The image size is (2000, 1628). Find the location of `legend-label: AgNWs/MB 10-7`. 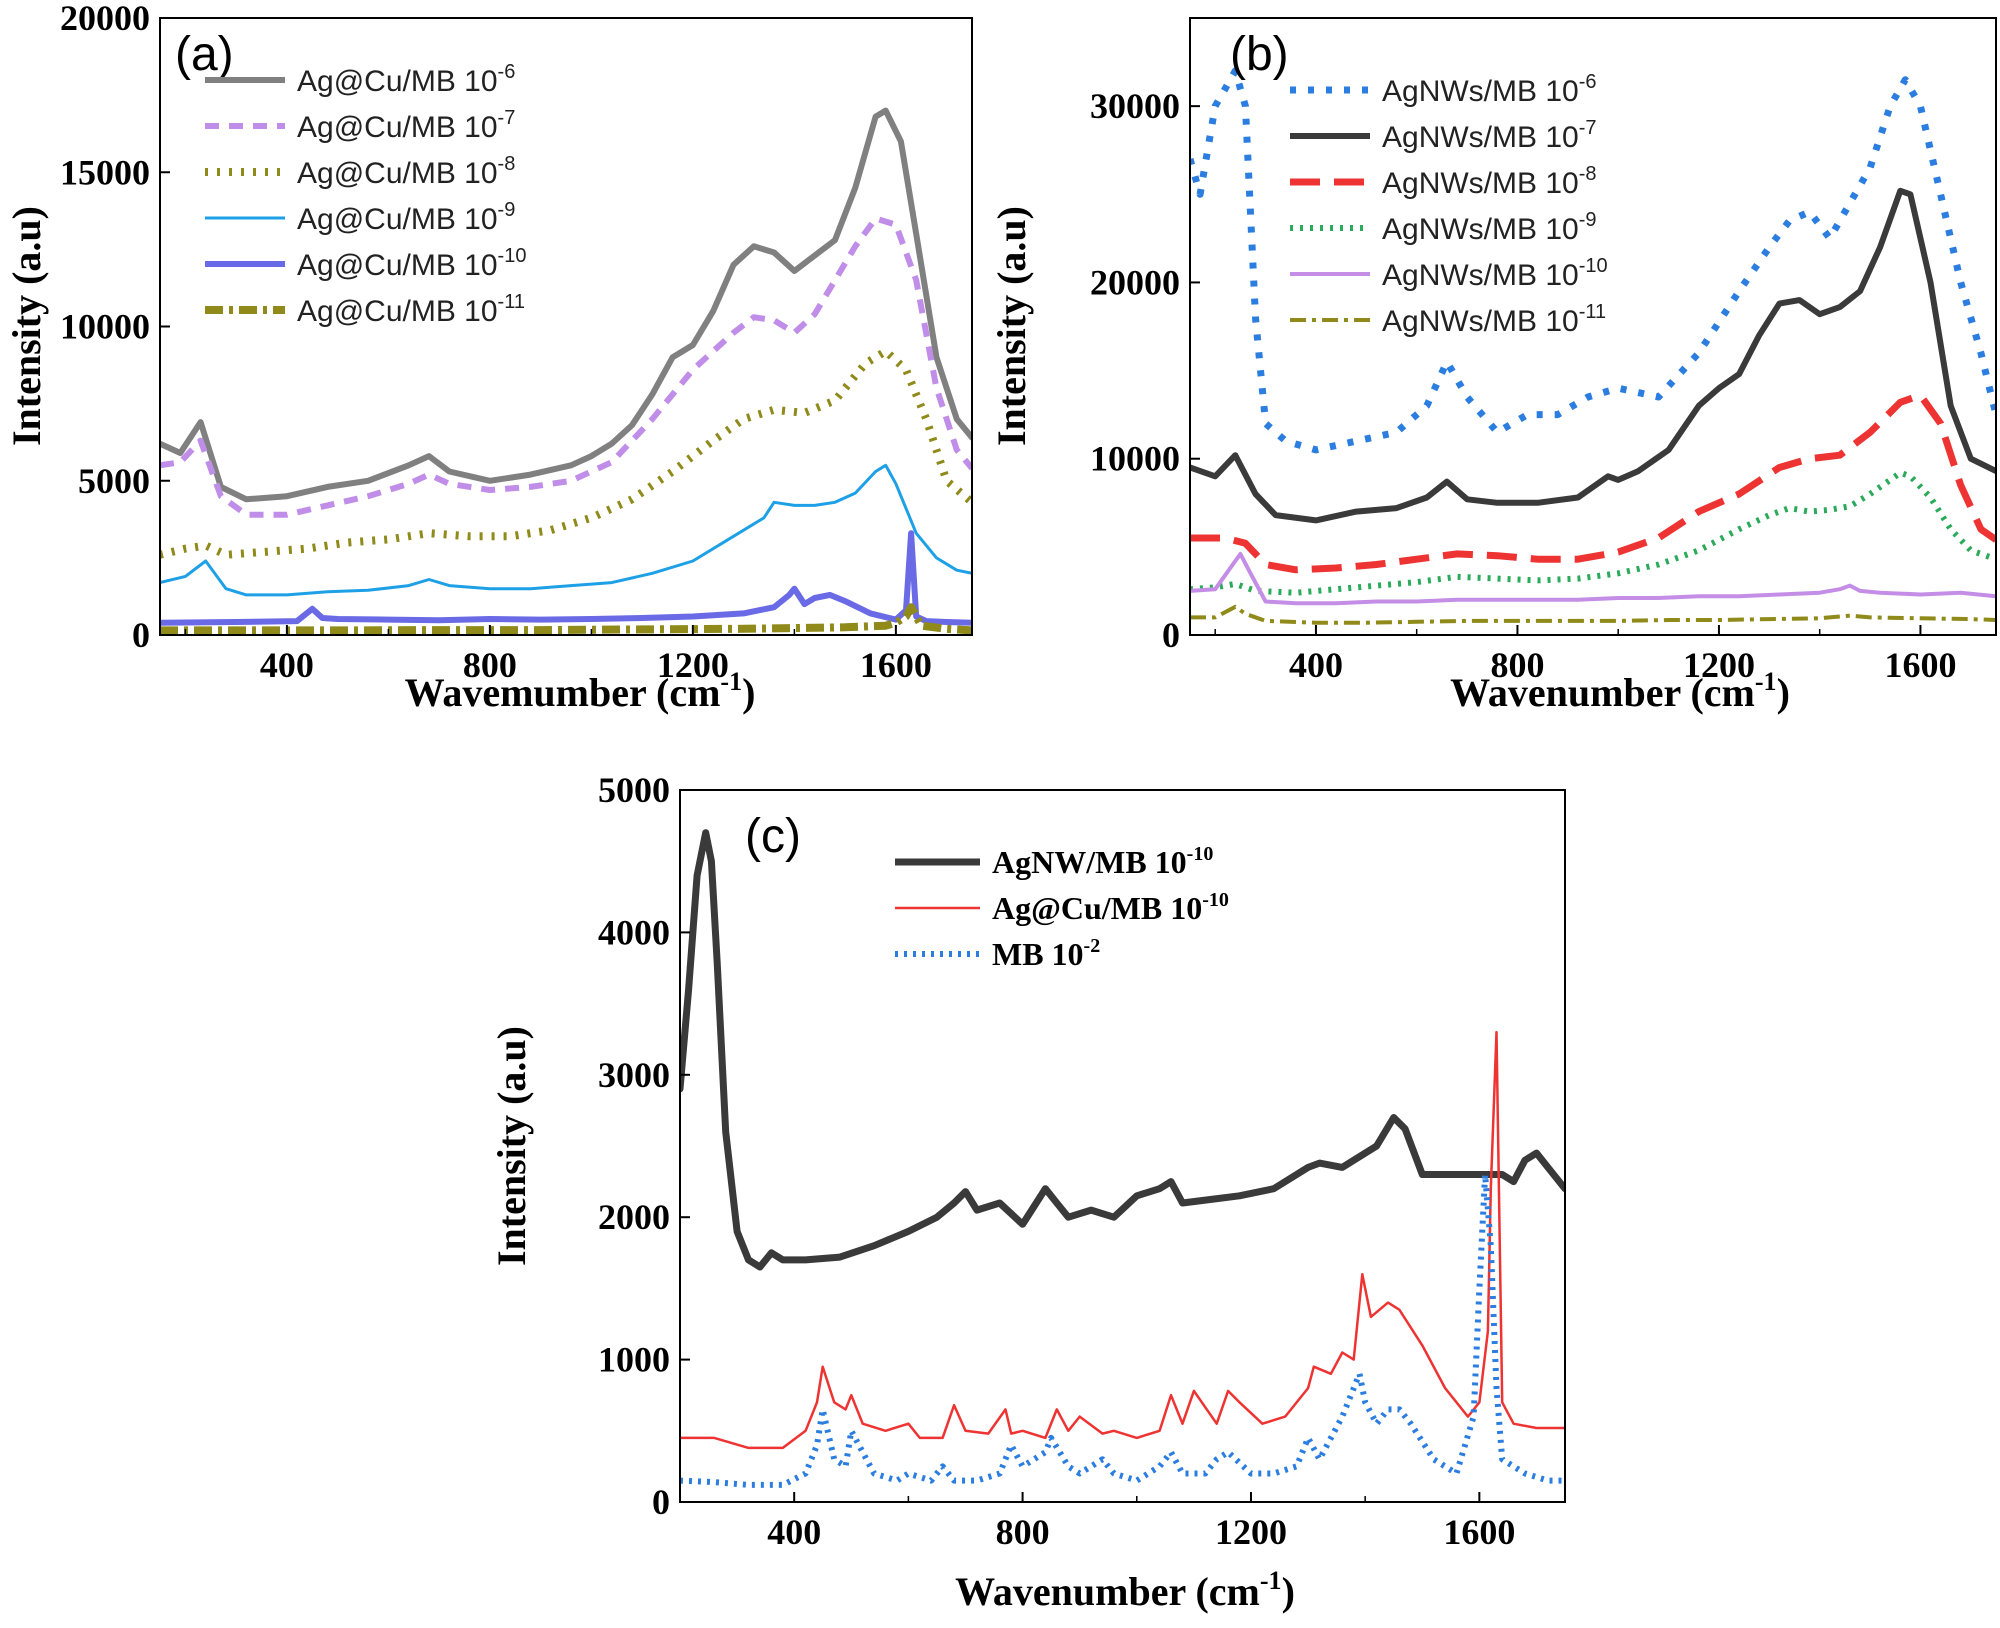

legend-label: AgNWs/MB 10-7 is located at coordinates (1489, 135).